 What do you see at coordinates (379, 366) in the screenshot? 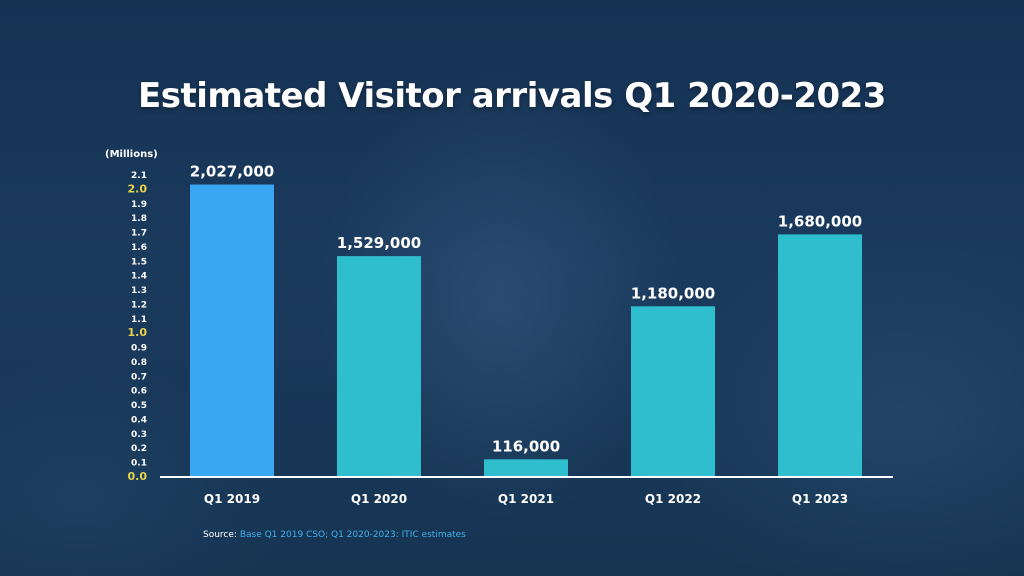
I see `bar-q1-2020` at bounding box center [379, 366].